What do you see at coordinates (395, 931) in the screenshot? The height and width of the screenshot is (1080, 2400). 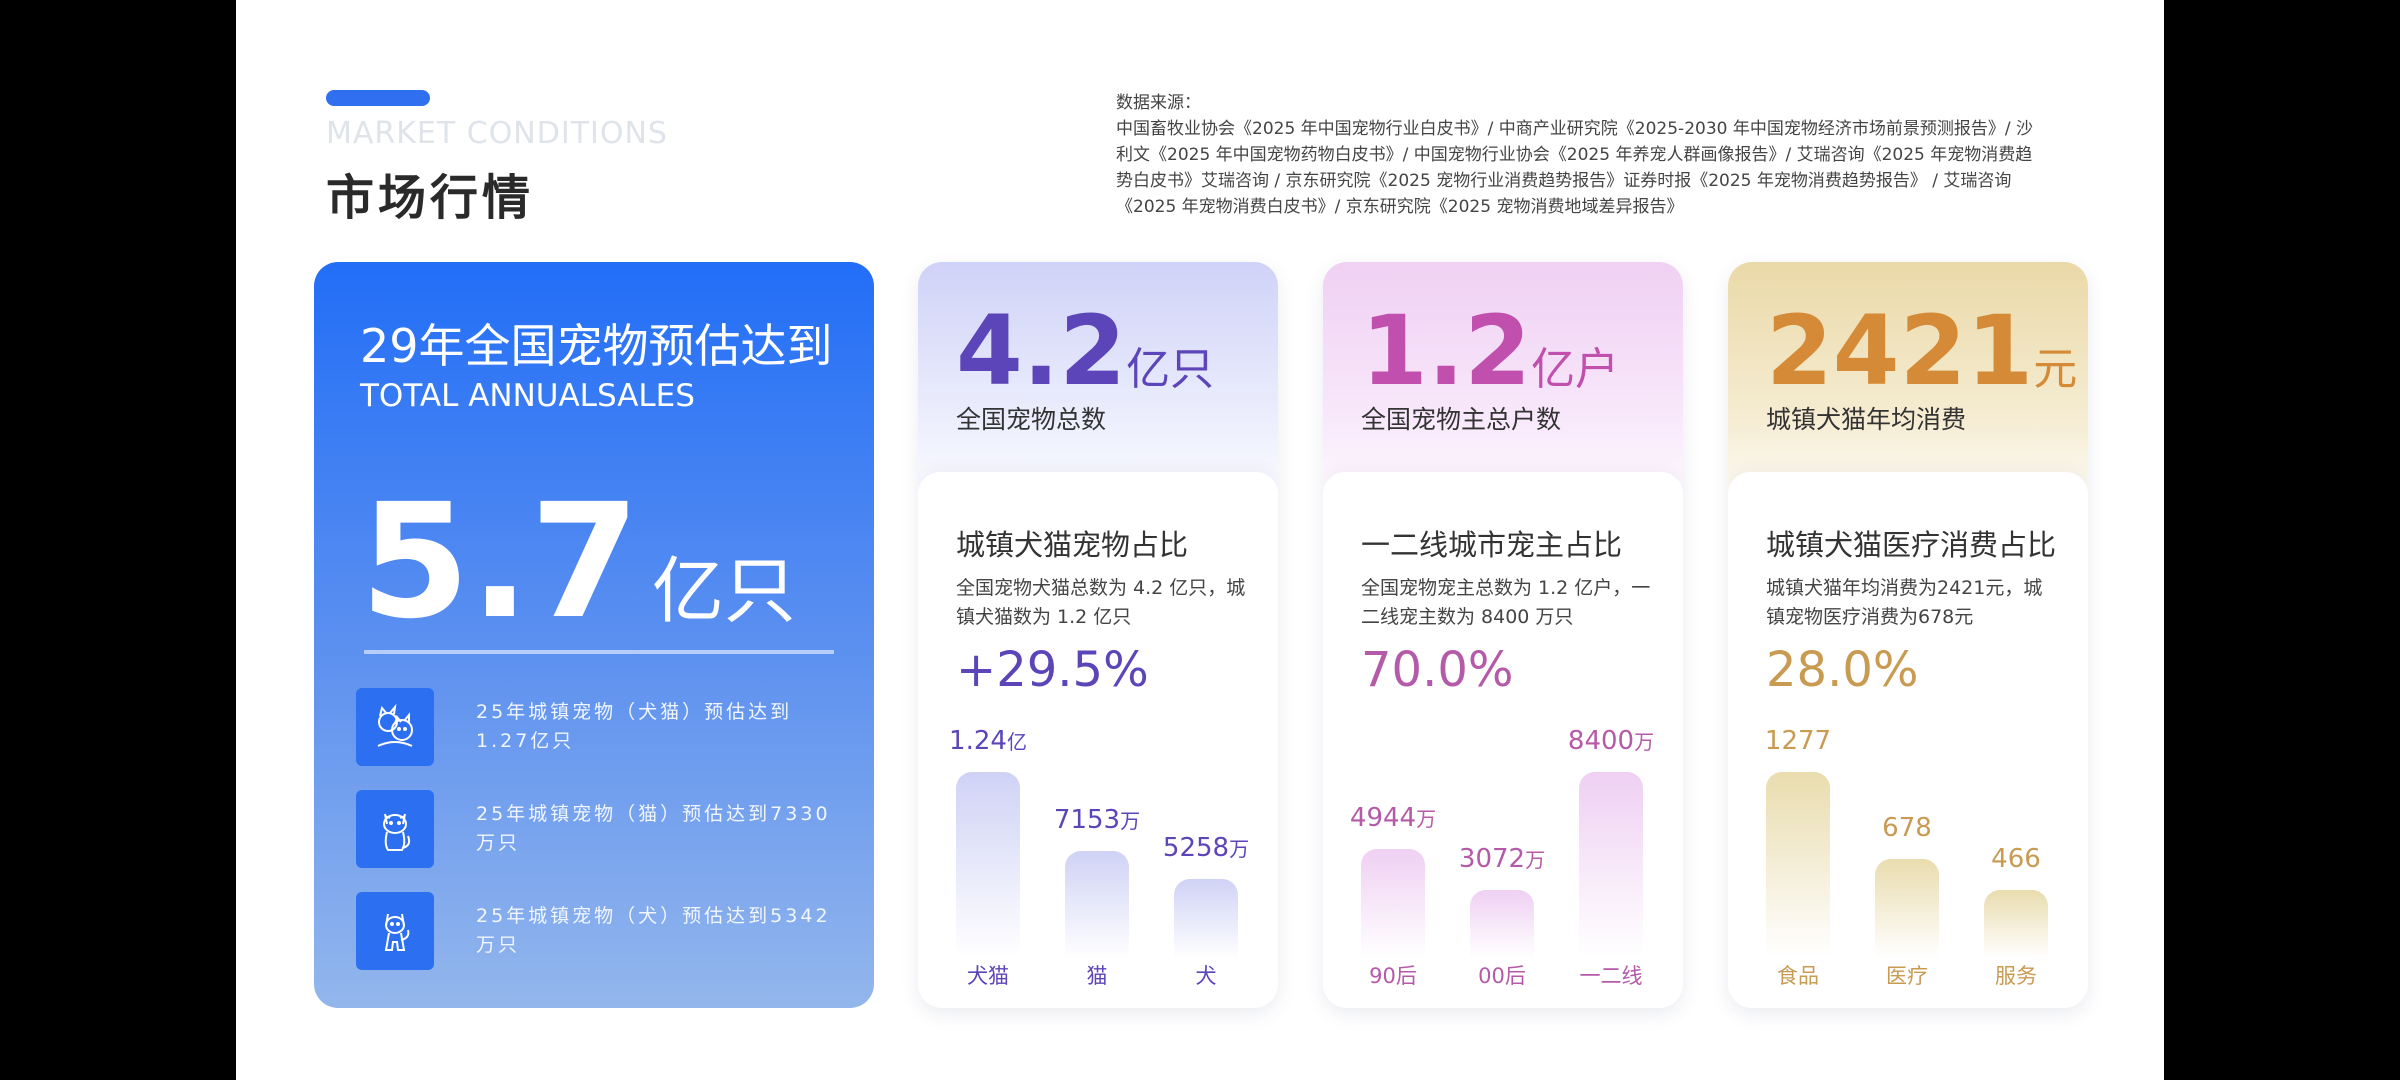 I see `dog-icon` at bounding box center [395, 931].